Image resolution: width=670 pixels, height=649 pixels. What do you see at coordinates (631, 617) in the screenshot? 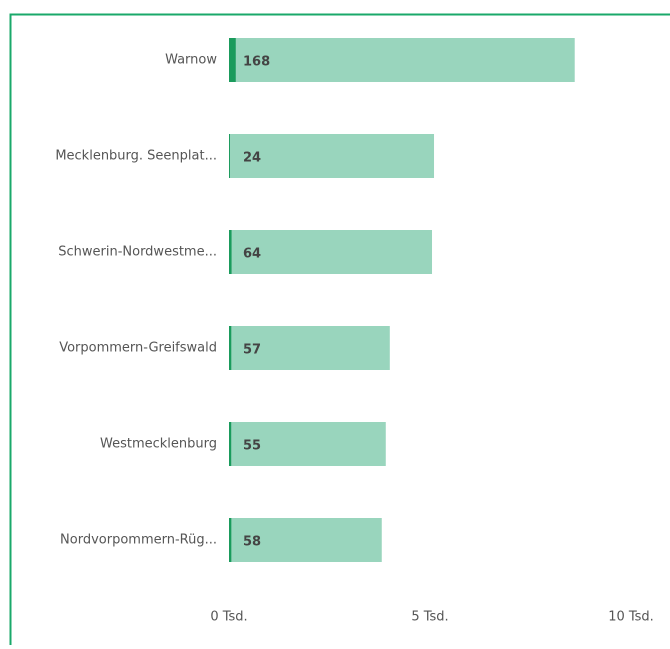
I see `x-tick-label: 10 Tsd.` at bounding box center [631, 617].